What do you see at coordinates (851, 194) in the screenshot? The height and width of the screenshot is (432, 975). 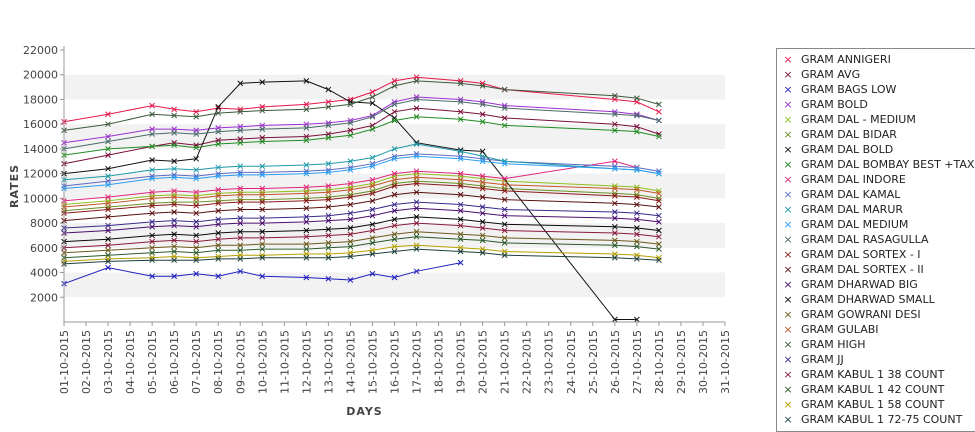 I see `legend-label: GRAM DAL KAMAL` at bounding box center [851, 194].